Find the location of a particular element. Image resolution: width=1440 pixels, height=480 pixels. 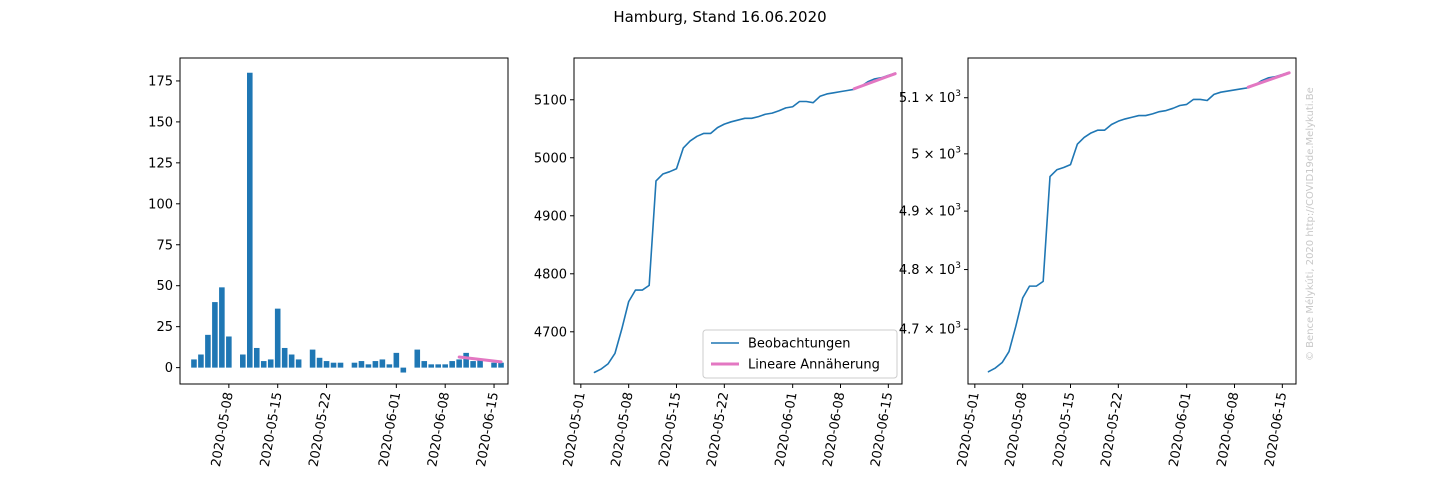

y-tick-label: 75 is located at coordinates (164, 245).